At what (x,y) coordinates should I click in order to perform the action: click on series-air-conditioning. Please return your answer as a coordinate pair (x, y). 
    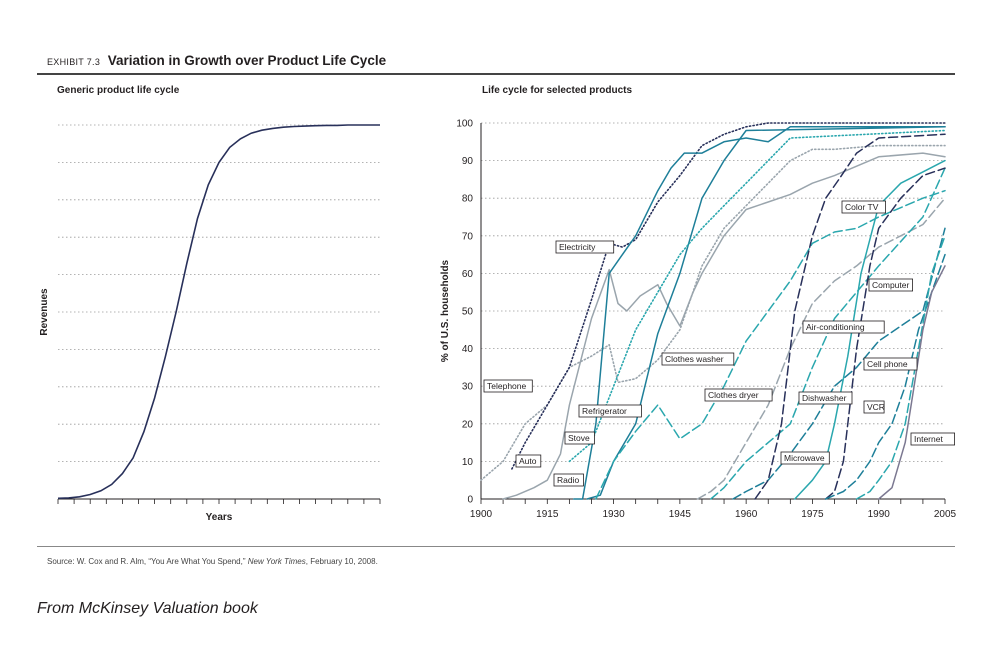
    Looking at the image, I should click on (828, 333).